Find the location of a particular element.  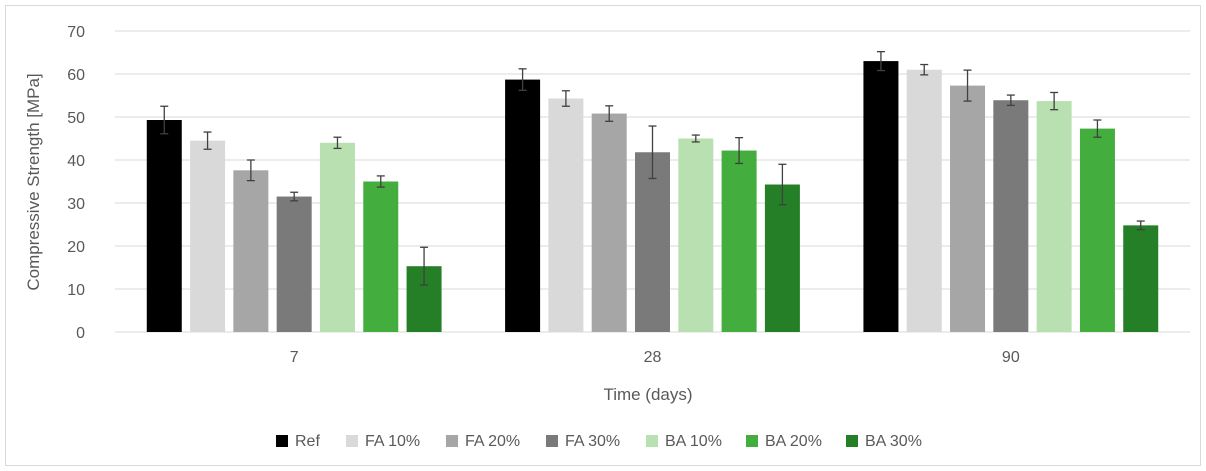

y-tick-label: 40 is located at coordinates (76, 161).